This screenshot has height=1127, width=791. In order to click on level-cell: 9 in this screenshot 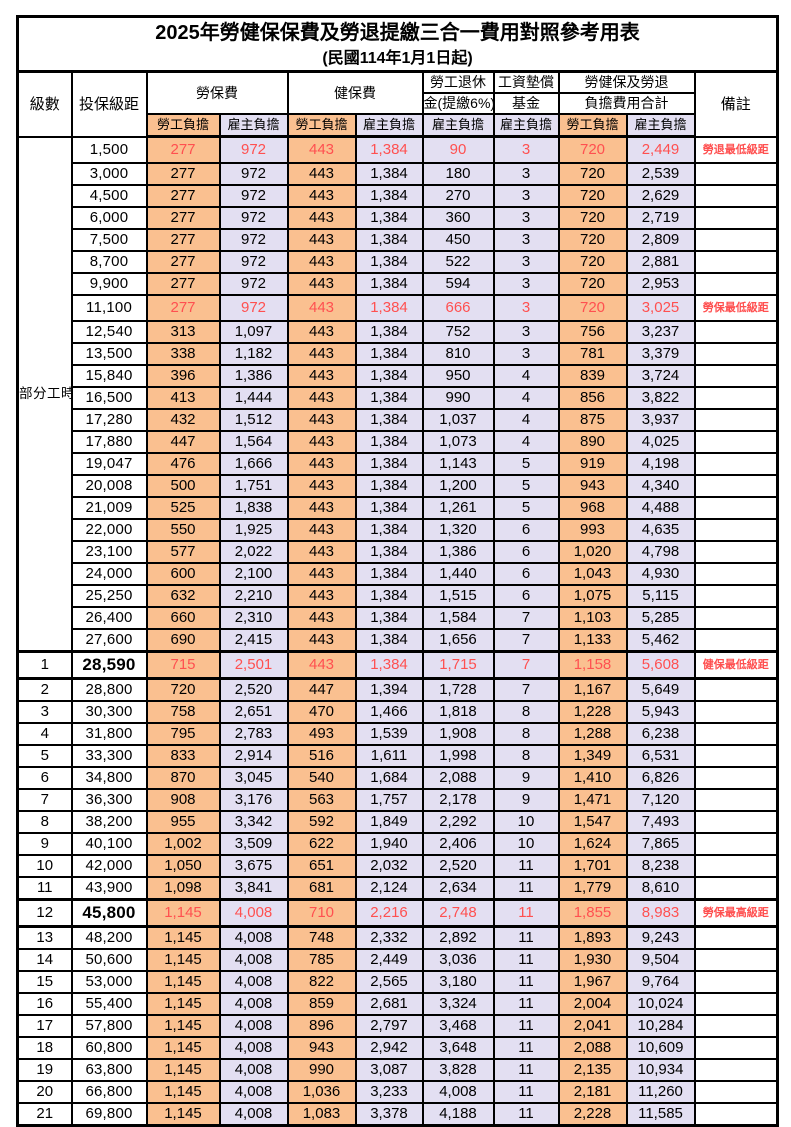, I will do `click(44, 844)`.